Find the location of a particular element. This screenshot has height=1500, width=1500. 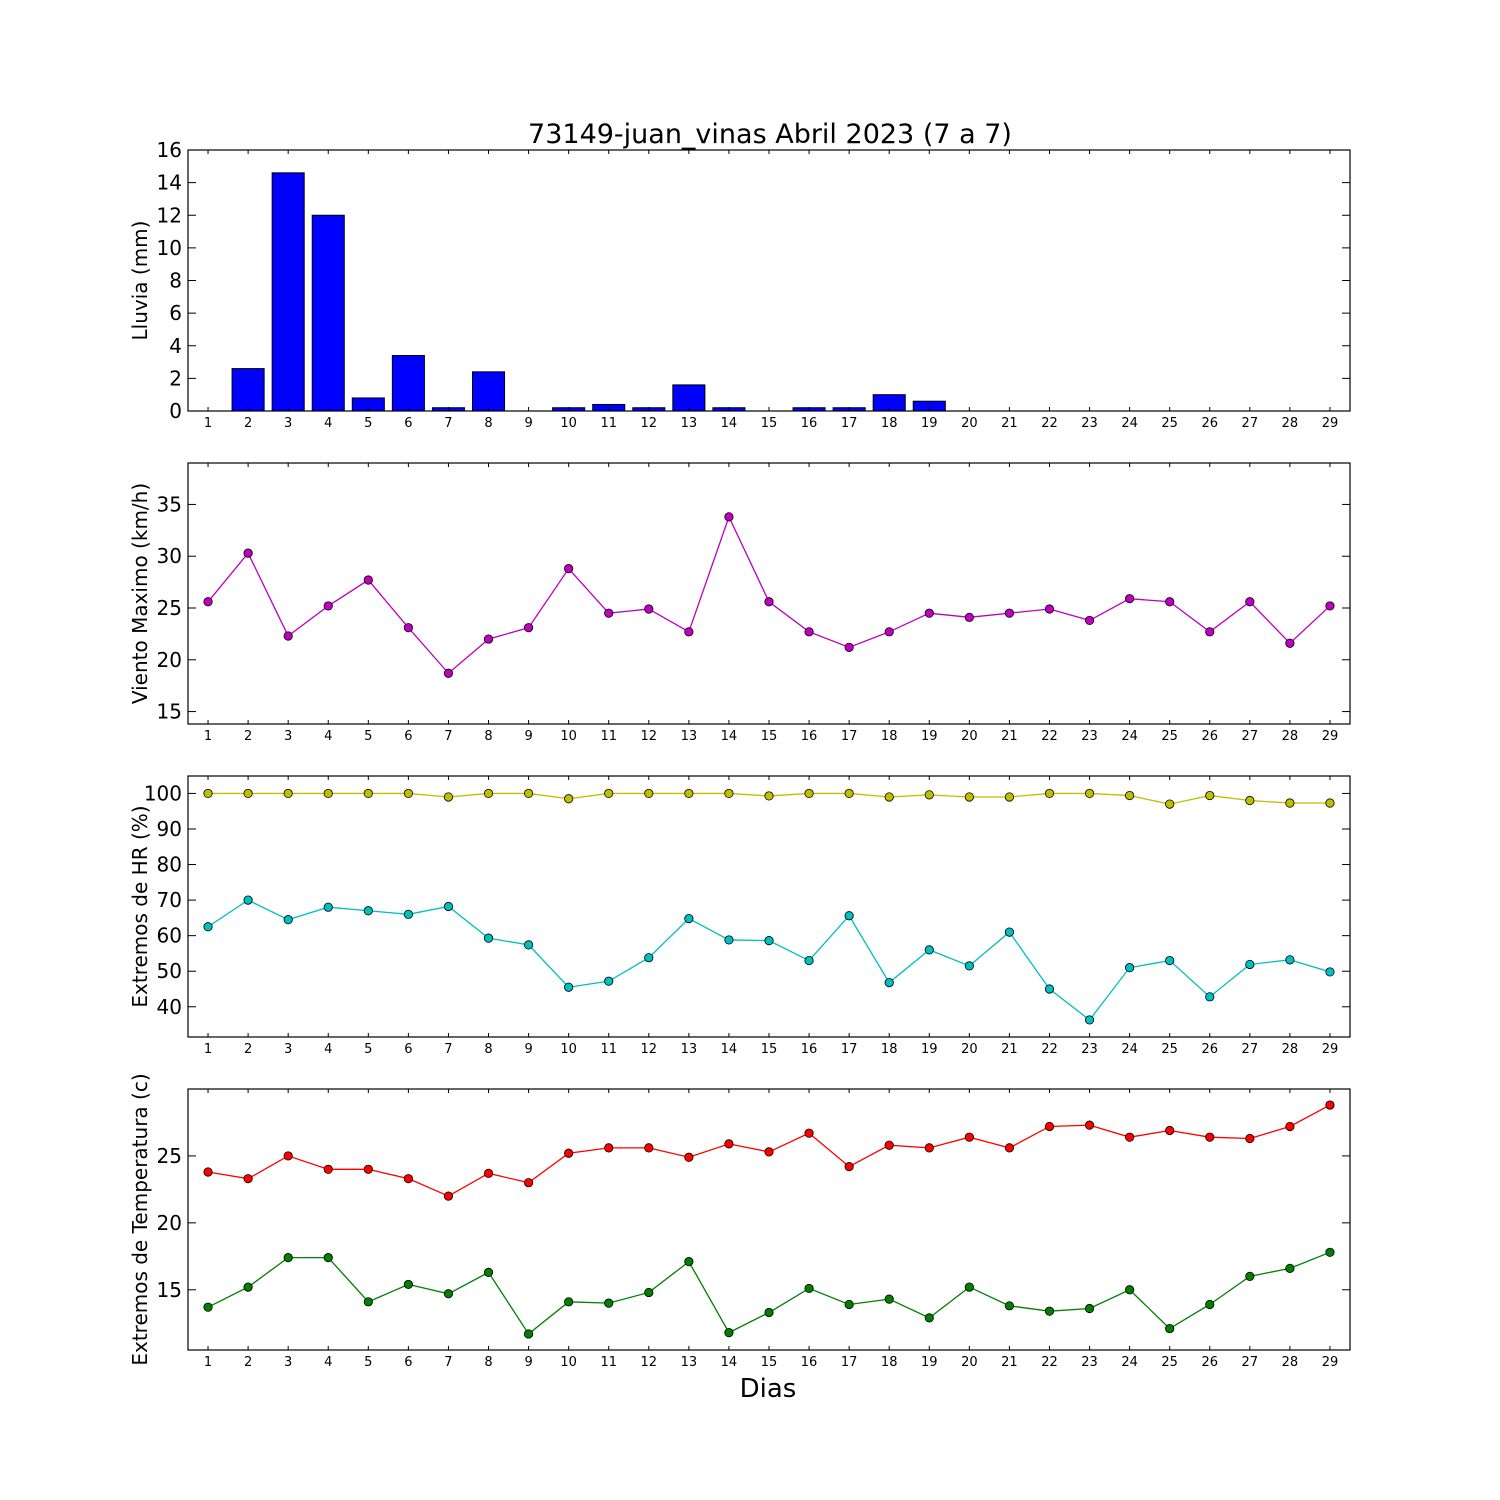

x-tick-label: 8 is located at coordinates (488, 423).